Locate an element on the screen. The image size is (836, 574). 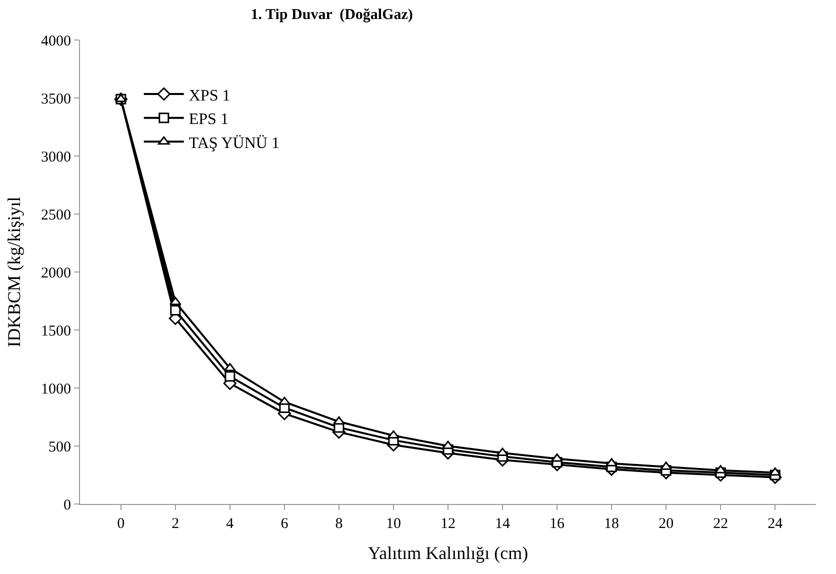
y-tick-label: 2500 is located at coordinates (56, 215).